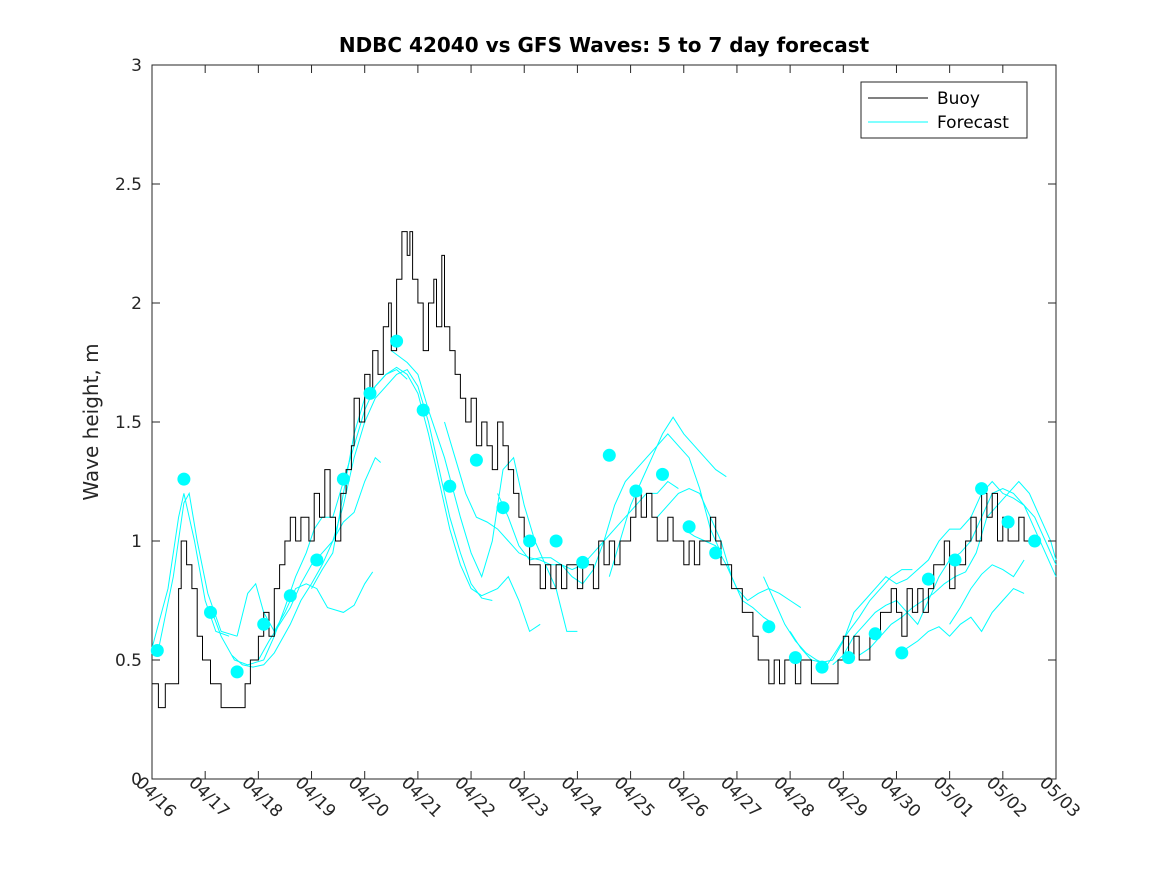 The image size is (1167, 875). What do you see at coordinates (136, 542) in the screenshot?
I see `y-tick-label-2: 1` at bounding box center [136, 542].